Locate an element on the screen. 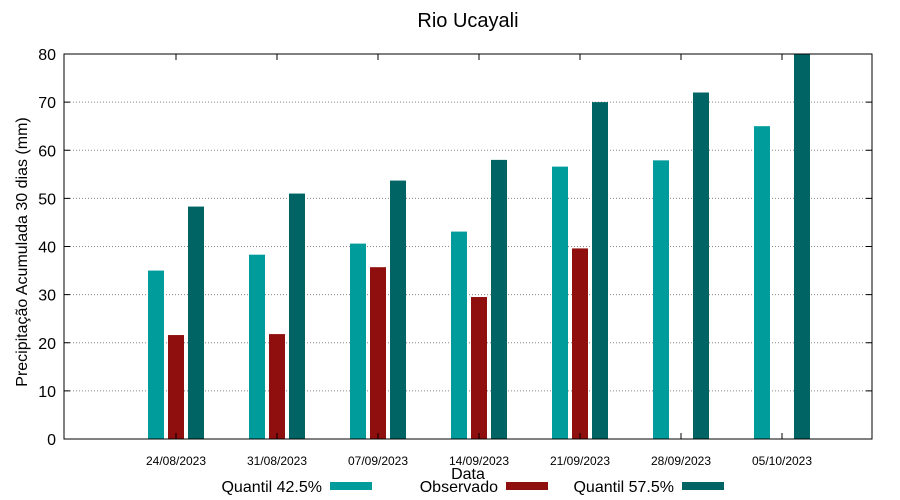 The height and width of the screenshot is (500, 900). bar-quantil-42-5--5 is located at coordinates (661, 299).